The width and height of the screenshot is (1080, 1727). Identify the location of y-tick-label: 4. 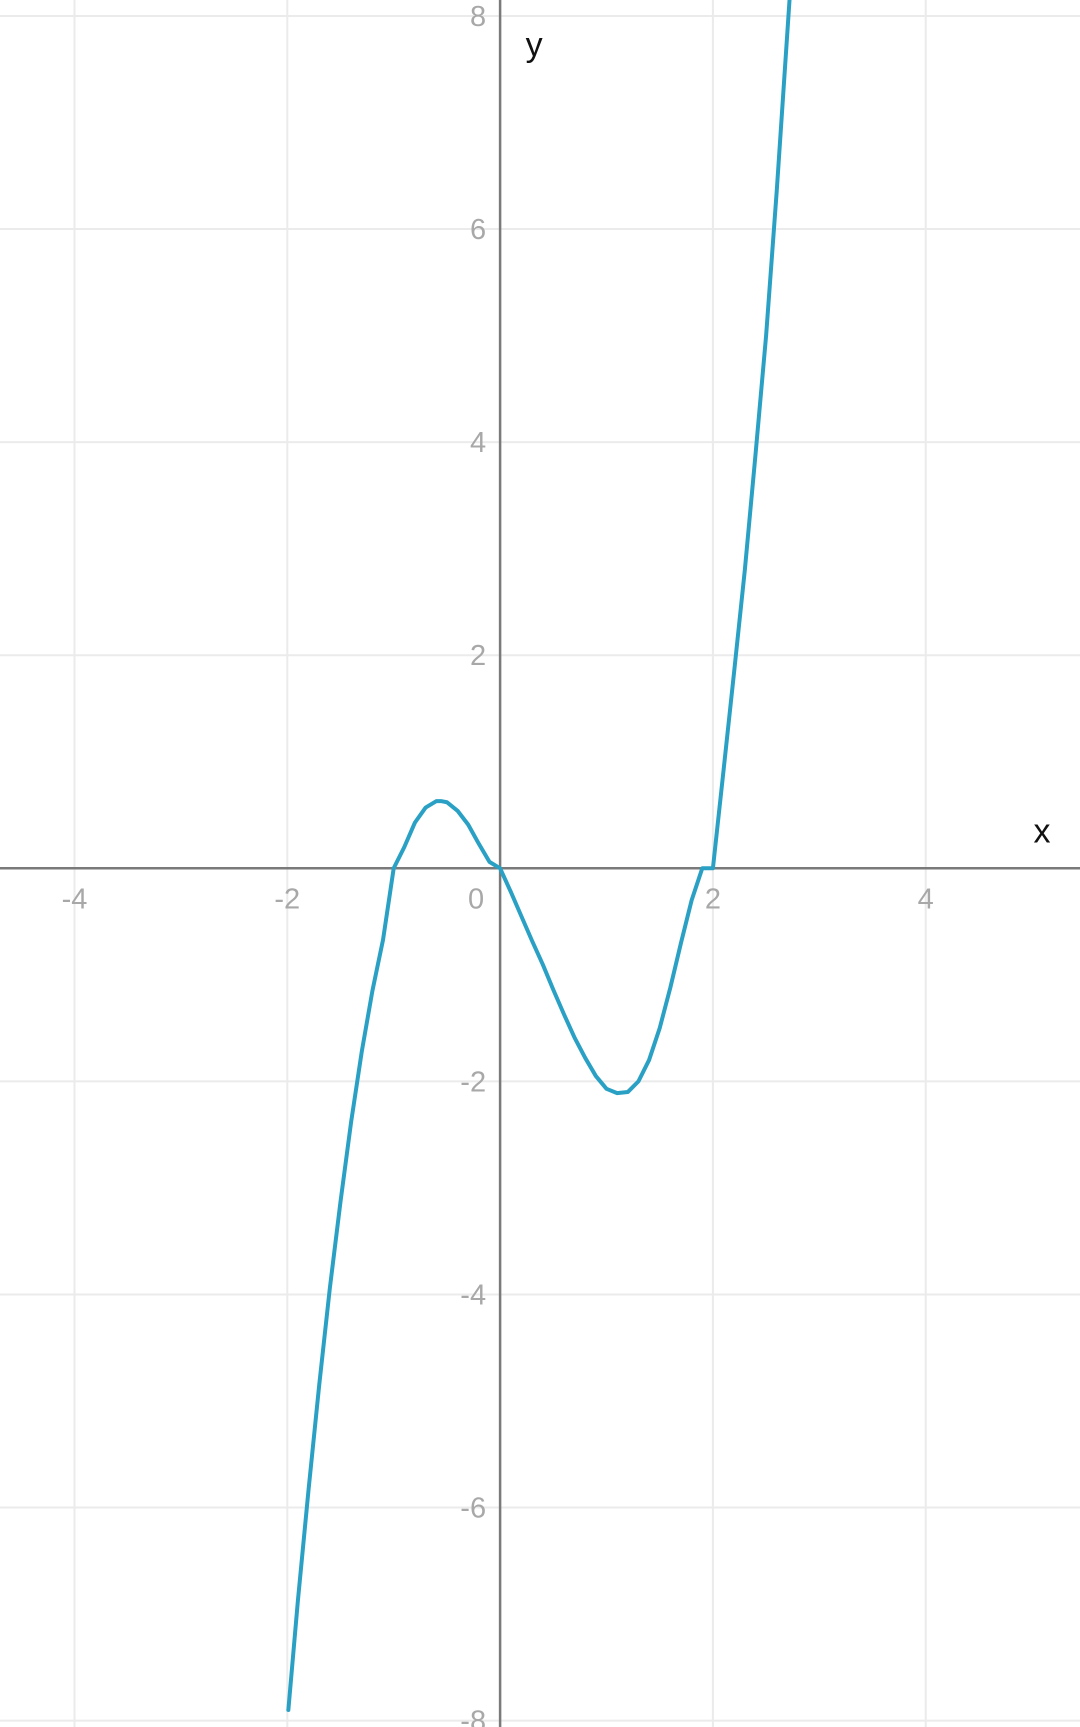
(478, 443).